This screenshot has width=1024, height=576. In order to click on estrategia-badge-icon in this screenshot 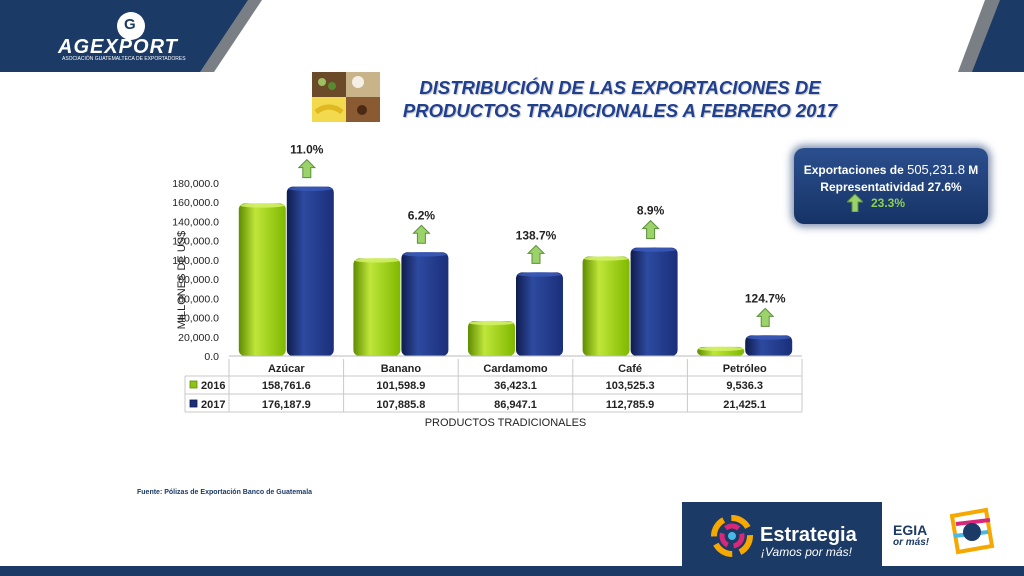, I will do `click(972, 531)`.